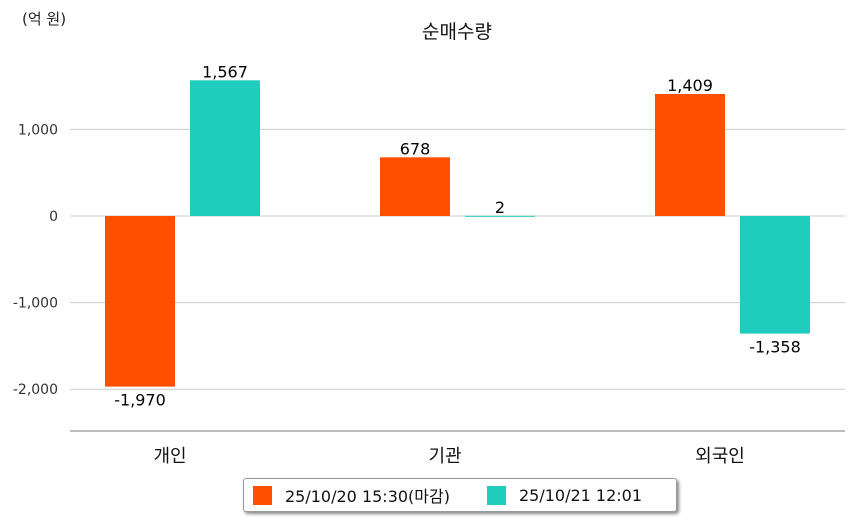 Image resolution: width=854 pixels, height=520 pixels. I want to click on x-tick-label: 기관, so click(444, 456).